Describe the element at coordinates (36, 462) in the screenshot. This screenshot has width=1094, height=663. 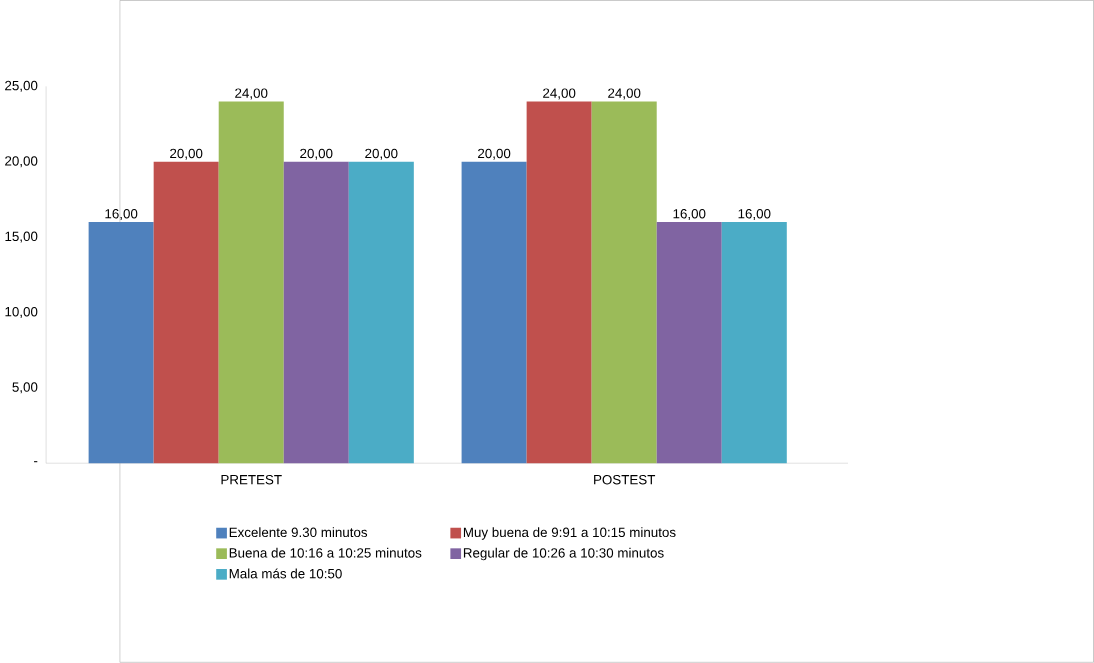
I see `y-tick-label: -` at that location.